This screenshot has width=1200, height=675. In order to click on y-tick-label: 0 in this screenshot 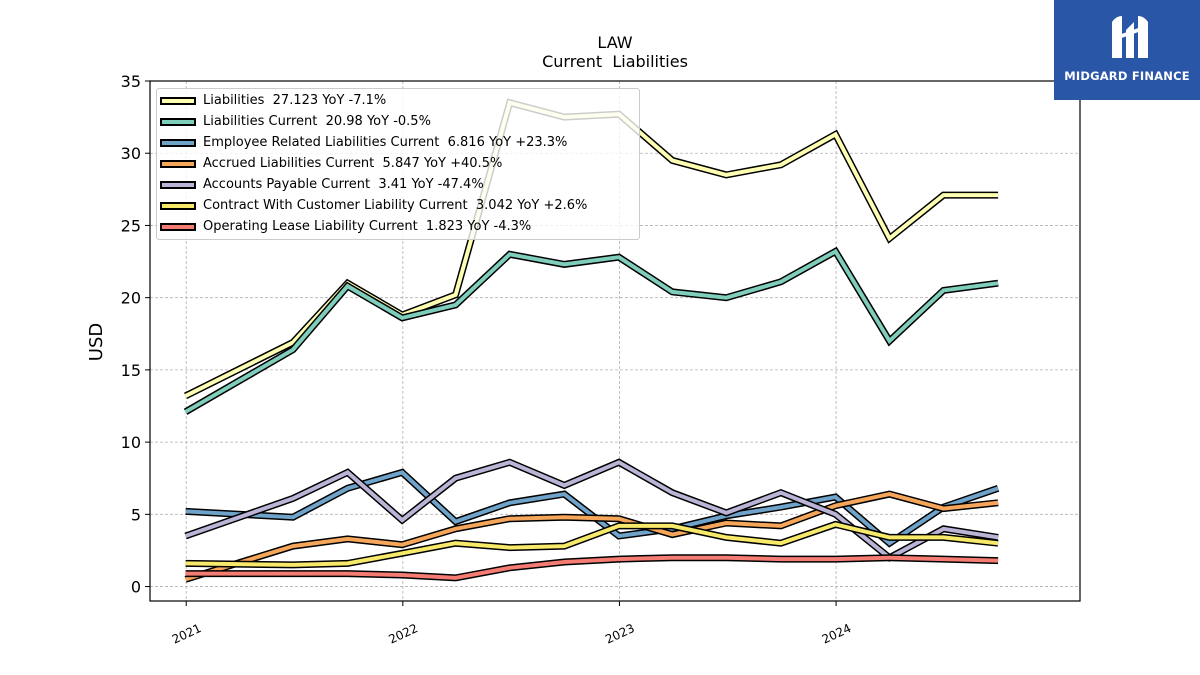, I will do `click(136, 587)`.